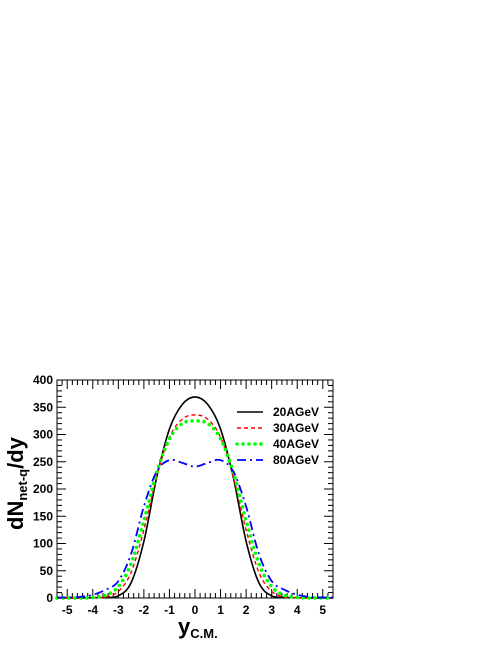 The width and height of the screenshot is (498, 645). What do you see at coordinates (92, 610) in the screenshot?
I see `x-tick-label: -4` at bounding box center [92, 610].